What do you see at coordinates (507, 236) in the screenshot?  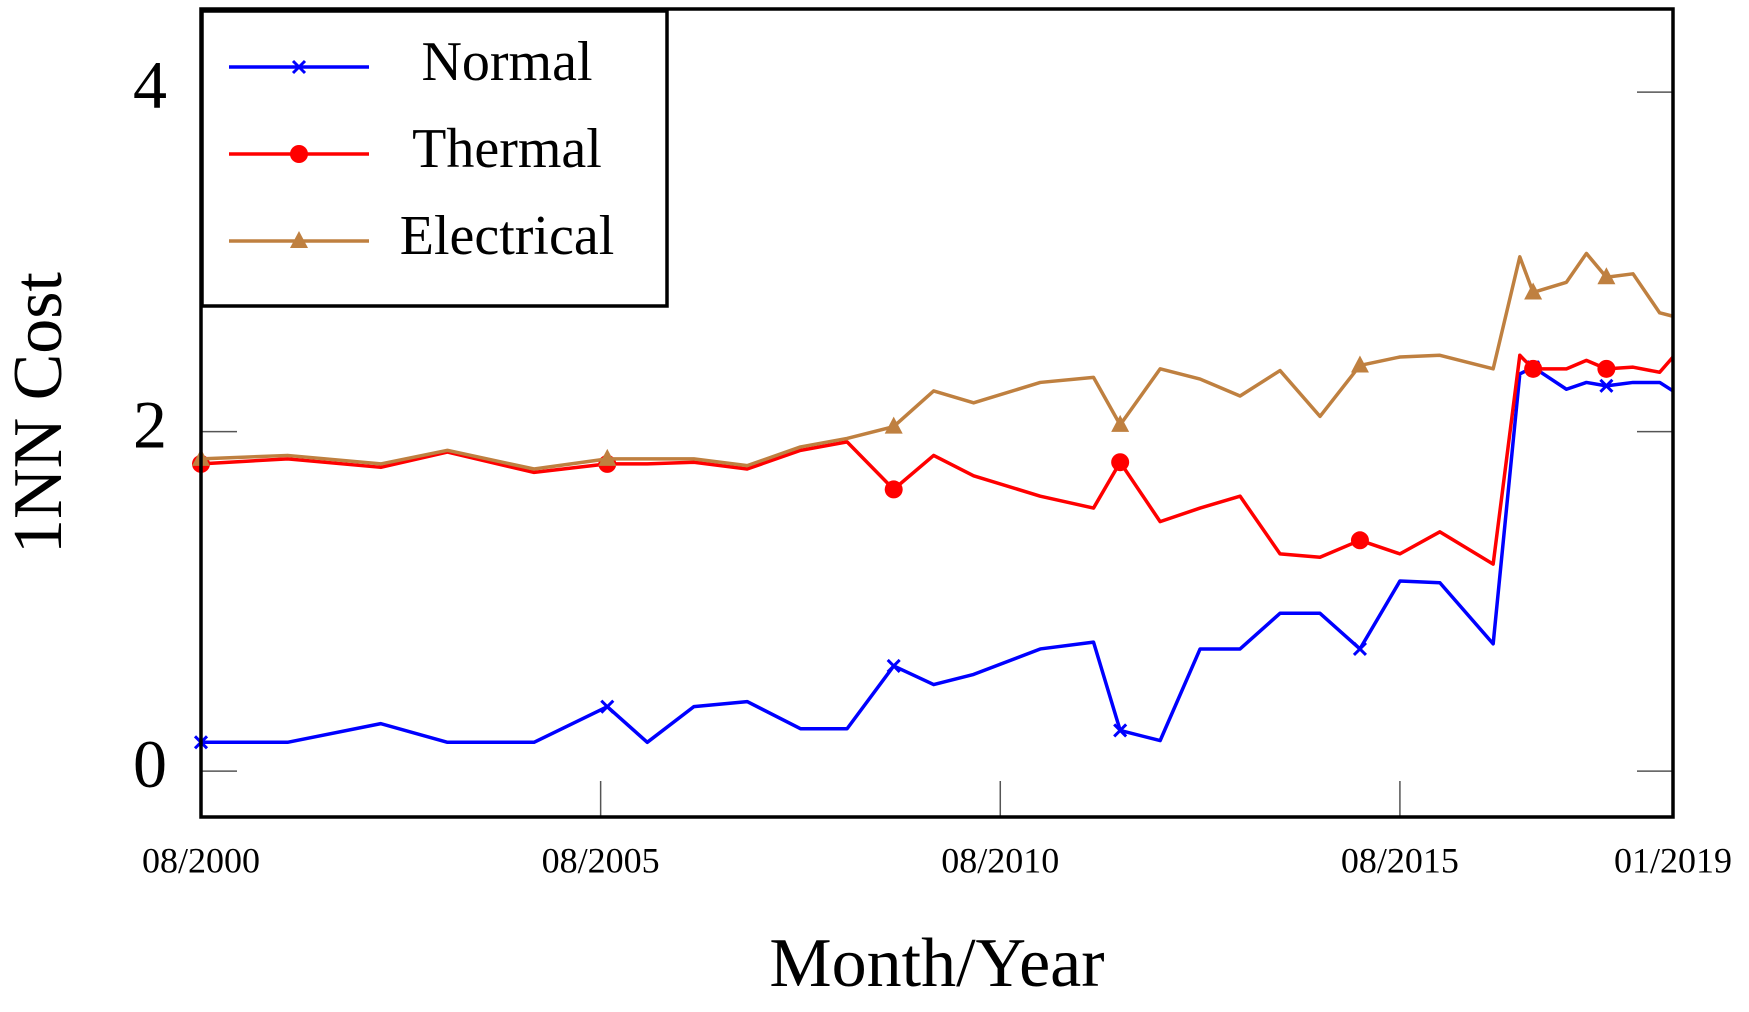 I see `legend-label: Electrical` at bounding box center [507, 236].